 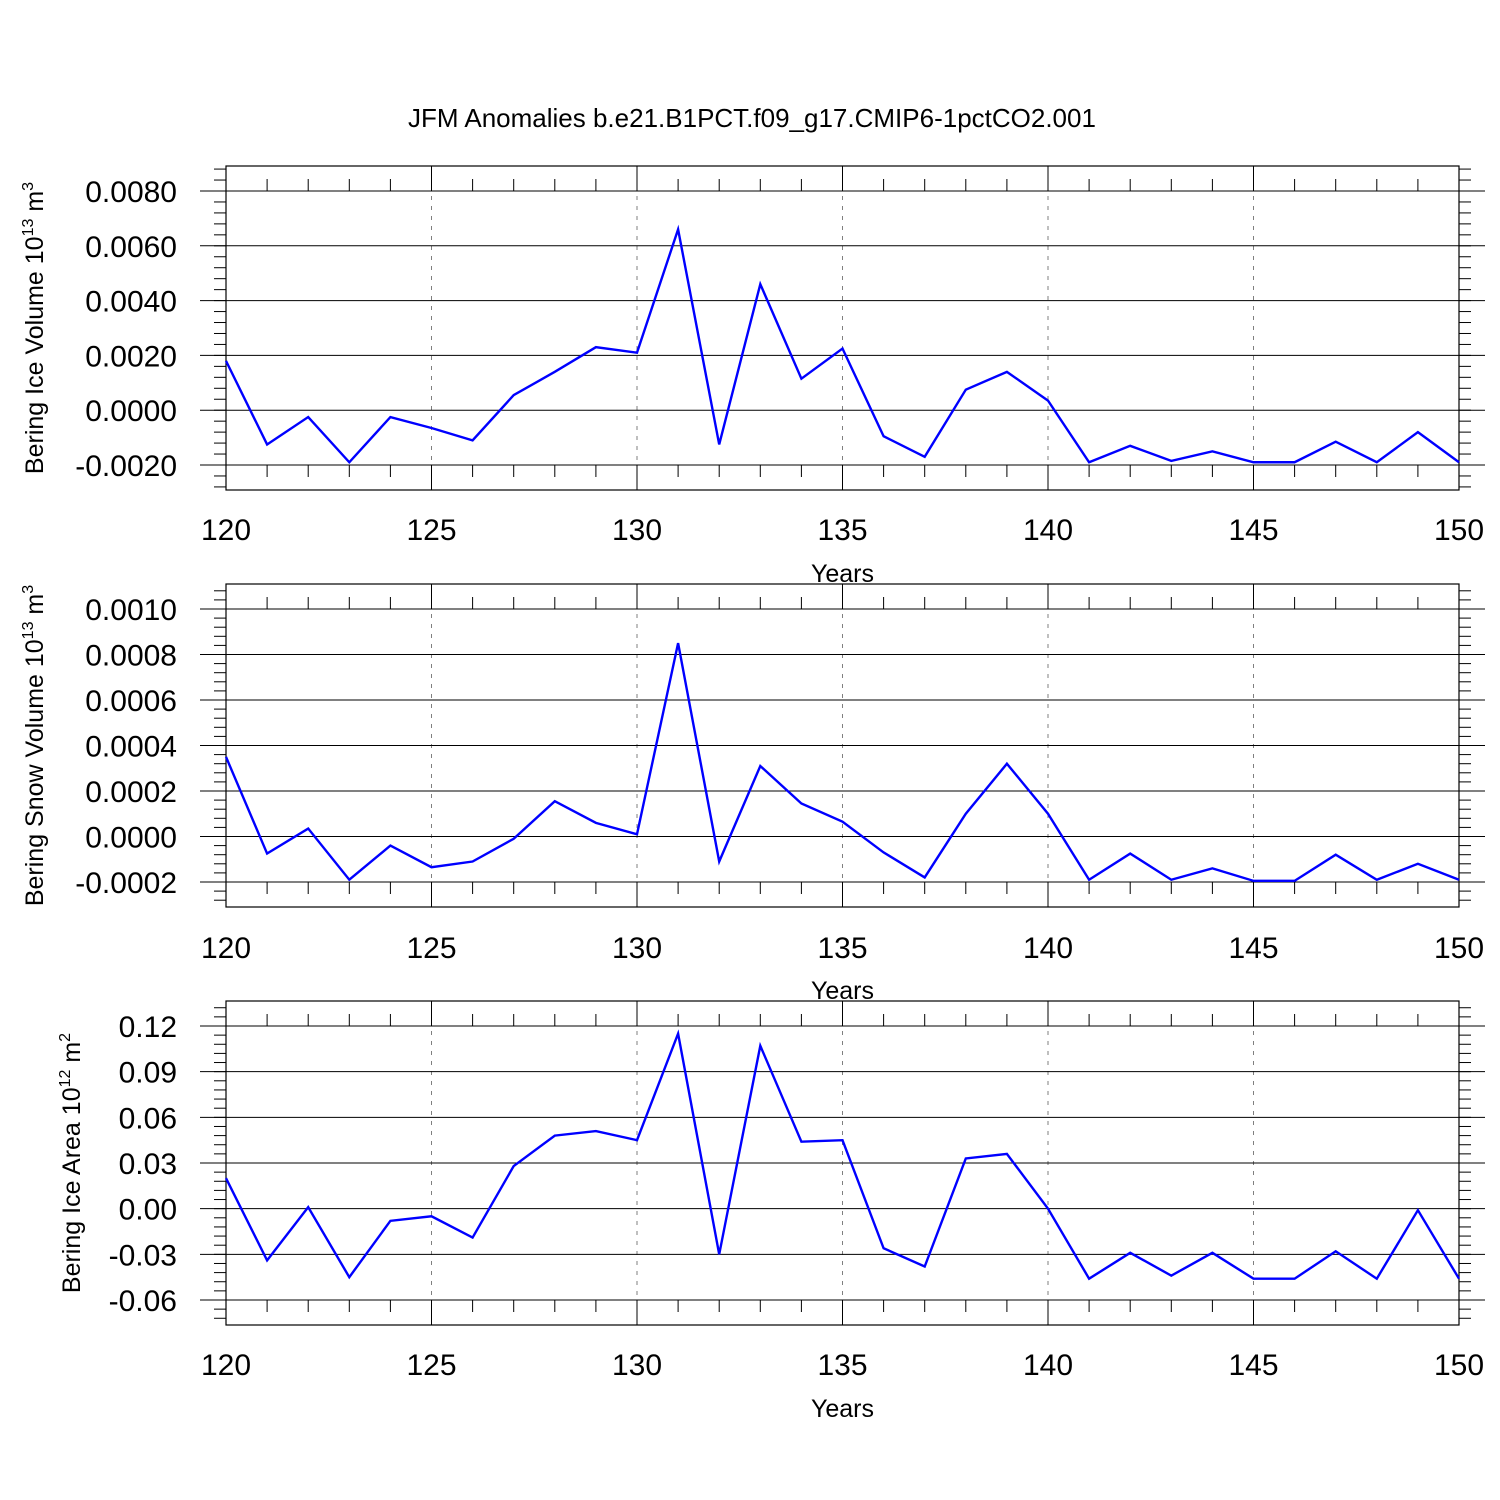 I want to click on y-tick-label: 0.0080, so click(x=131, y=192).